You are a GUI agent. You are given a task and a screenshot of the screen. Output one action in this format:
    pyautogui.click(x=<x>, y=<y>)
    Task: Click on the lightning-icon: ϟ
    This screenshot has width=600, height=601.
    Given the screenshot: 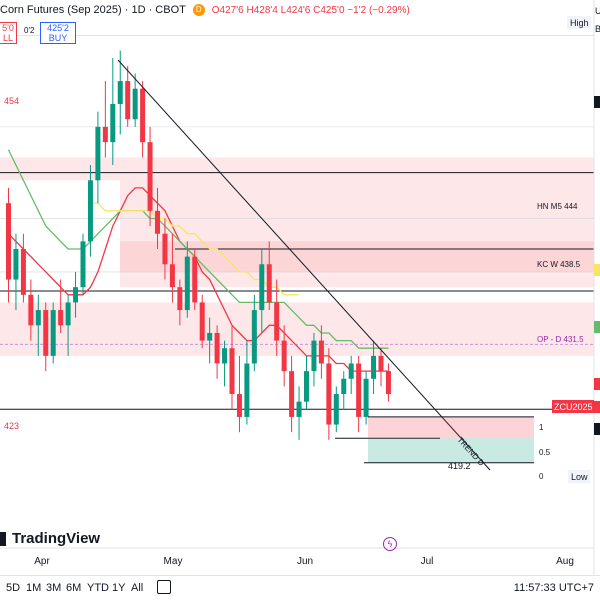 What is the action you would take?
    pyautogui.click(x=390, y=544)
    